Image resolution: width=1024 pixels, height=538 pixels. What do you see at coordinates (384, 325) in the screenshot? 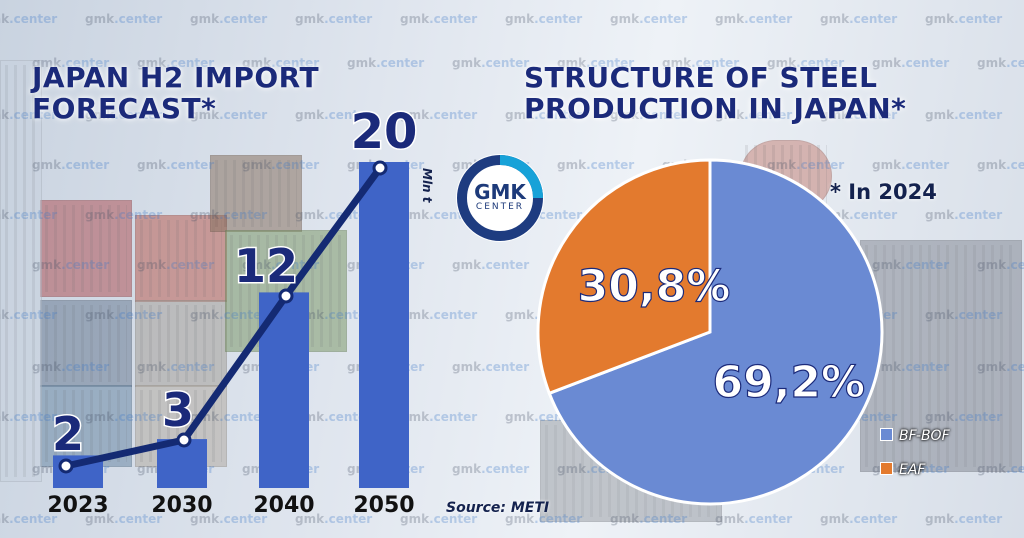
I see `bar-2050` at bounding box center [384, 325].